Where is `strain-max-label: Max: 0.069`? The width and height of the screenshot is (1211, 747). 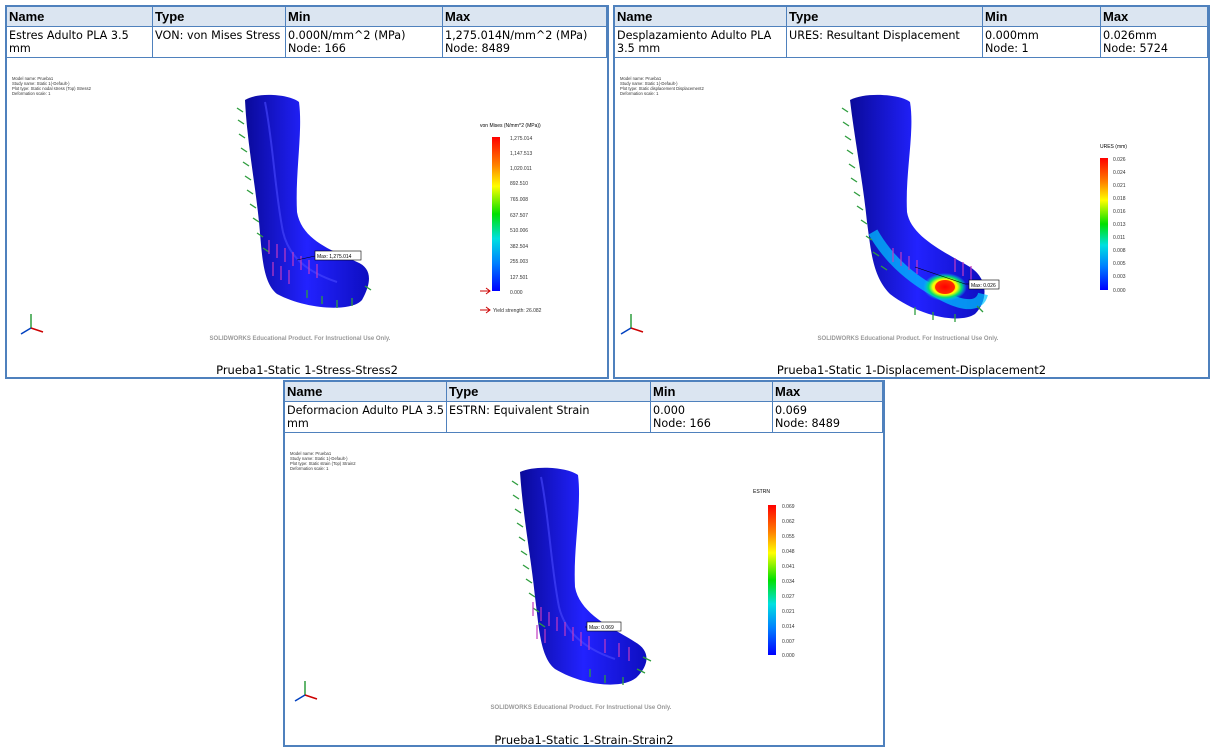
strain-max-label: Max: 0.069 is located at coordinates (601, 628).